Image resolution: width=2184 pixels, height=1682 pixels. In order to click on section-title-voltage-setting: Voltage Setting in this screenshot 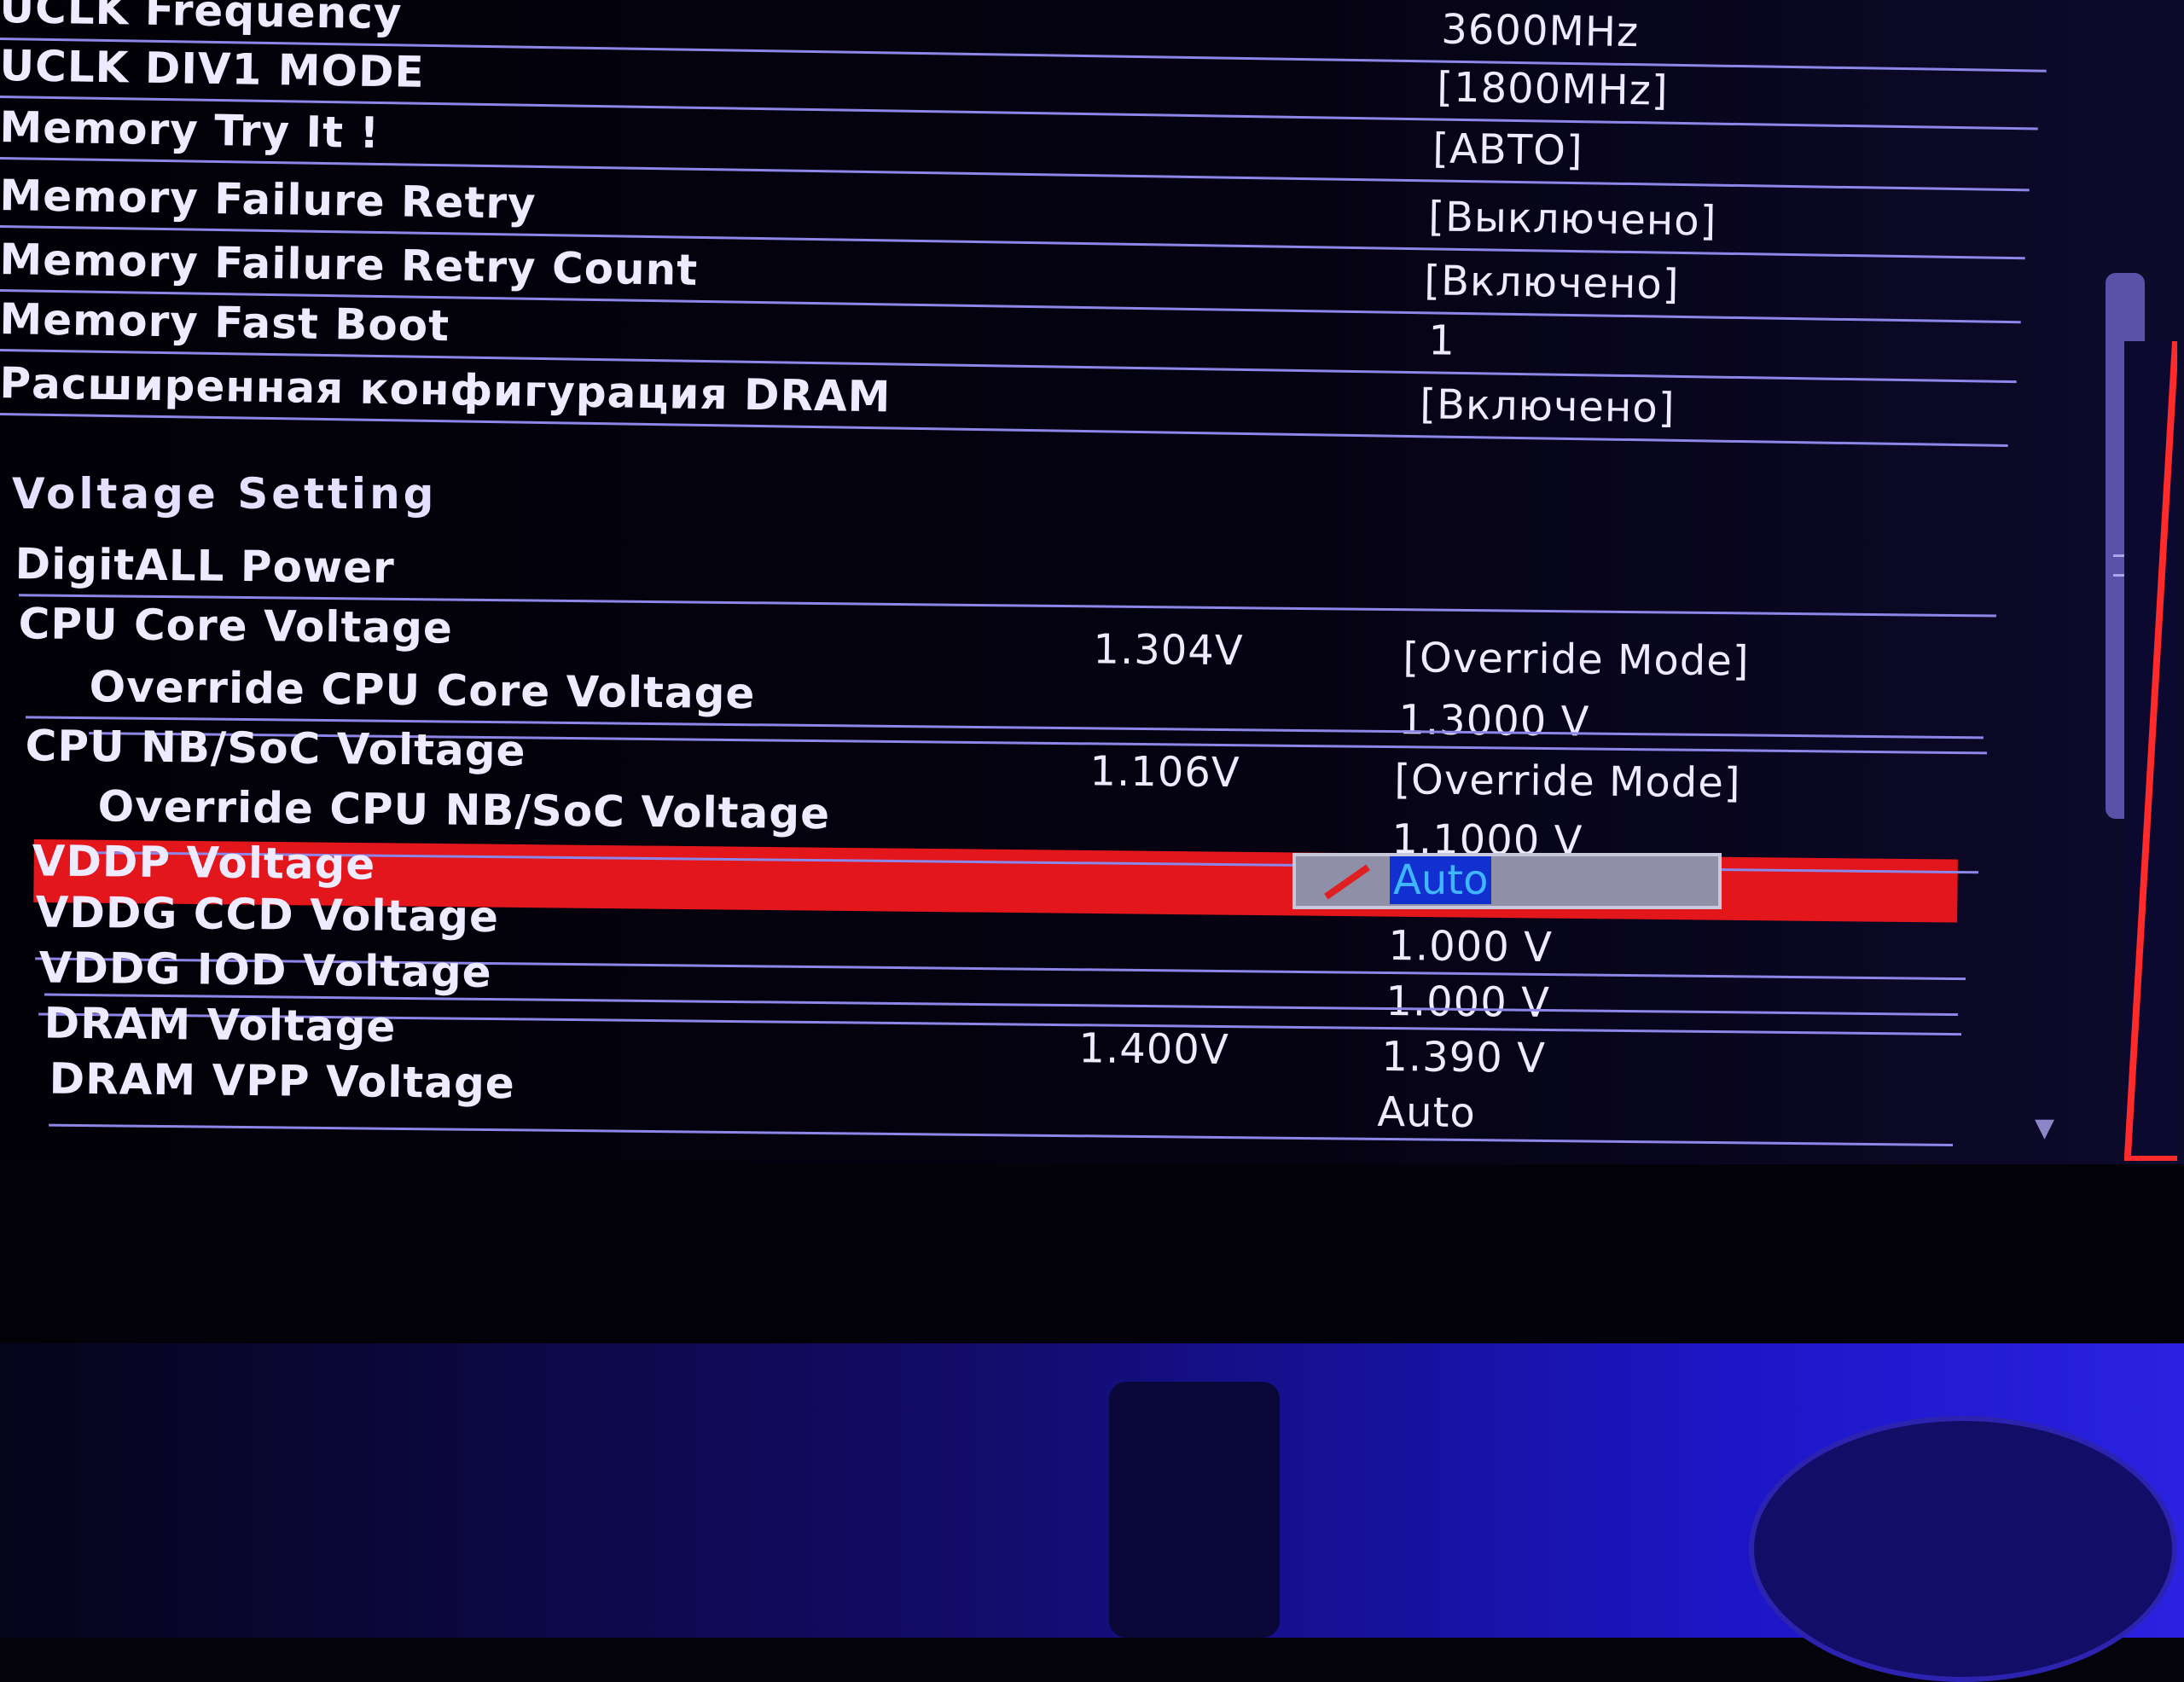, I will do `click(225, 494)`.